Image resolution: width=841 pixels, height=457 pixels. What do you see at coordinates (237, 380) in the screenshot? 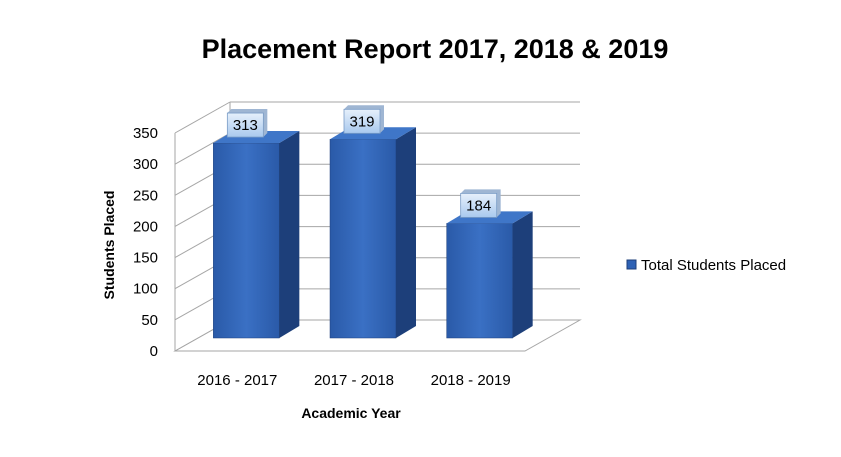
I see `x-tick-label: 2016 - 2017` at bounding box center [237, 380].